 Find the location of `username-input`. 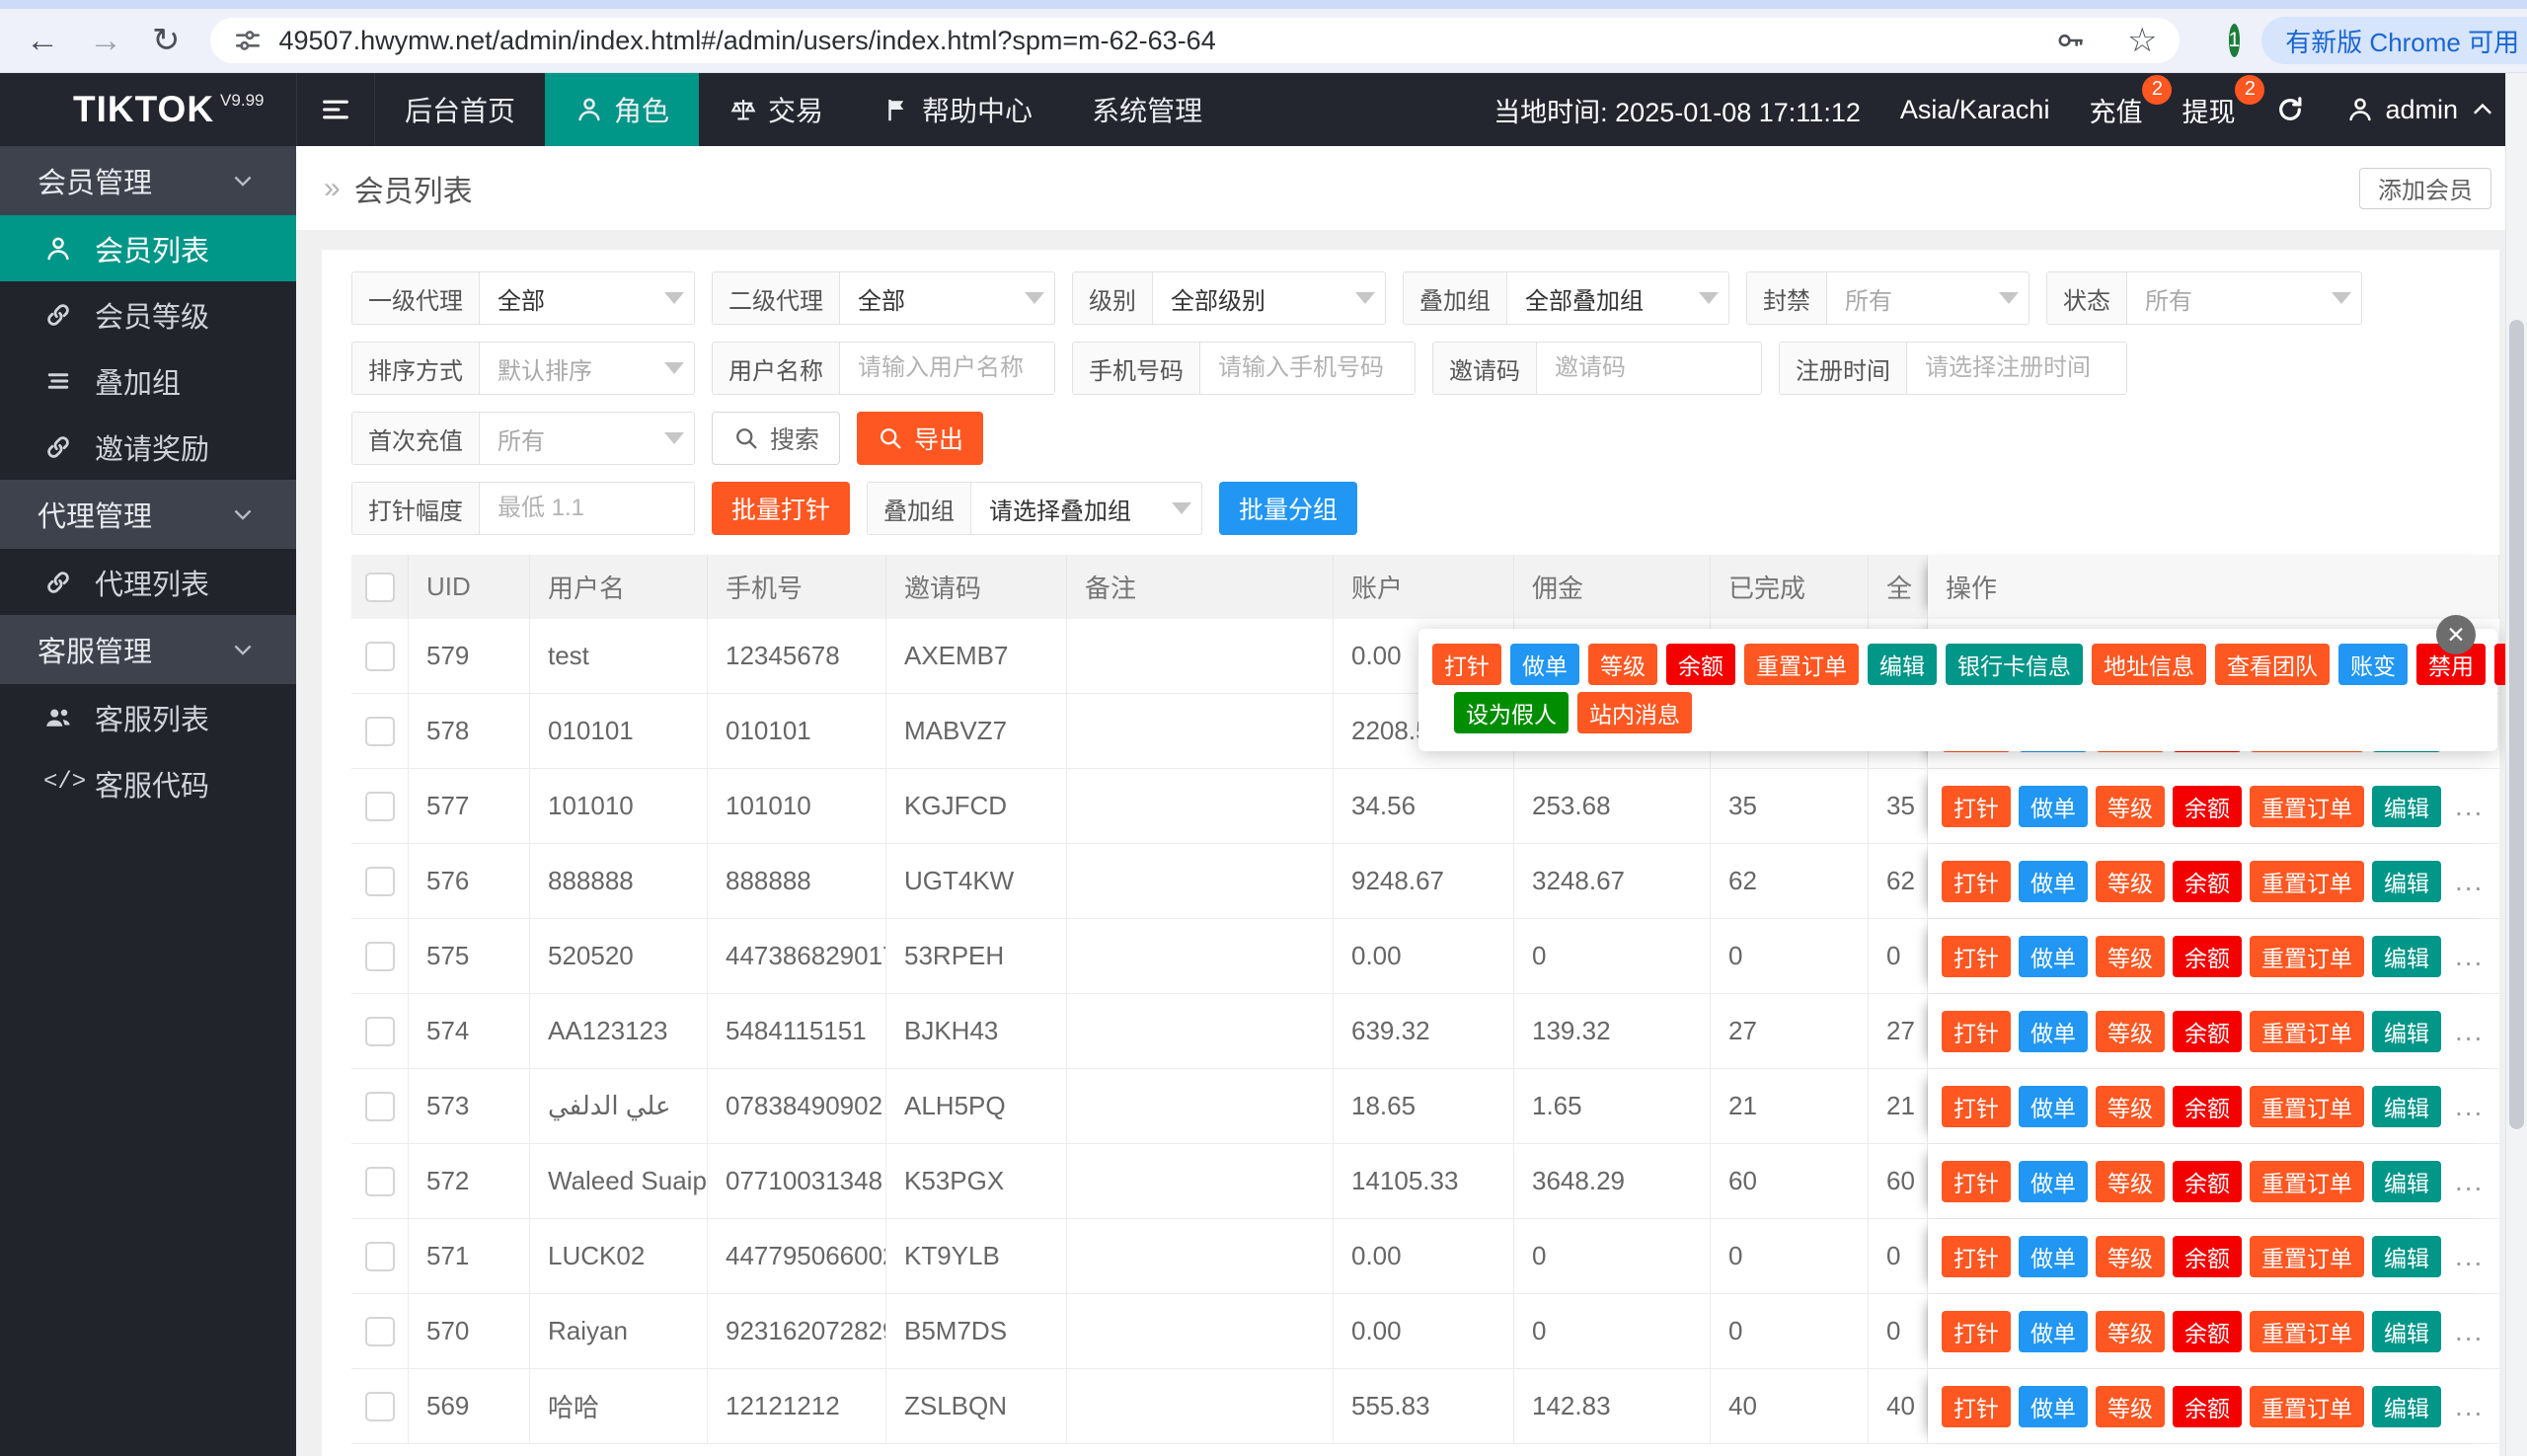

username-input is located at coordinates (947, 368).